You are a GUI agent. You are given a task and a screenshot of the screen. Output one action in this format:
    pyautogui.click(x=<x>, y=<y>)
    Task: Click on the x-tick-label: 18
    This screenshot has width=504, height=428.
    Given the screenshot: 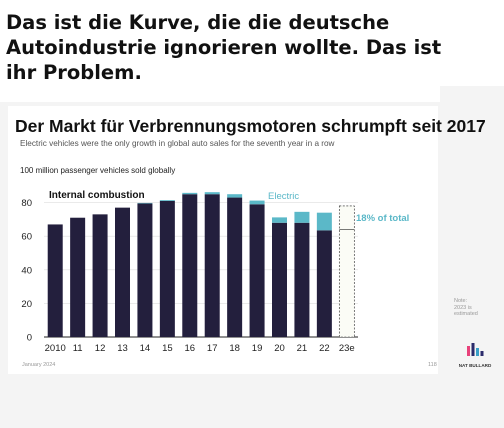 What is the action you would take?
    pyautogui.click(x=234, y=348)
    